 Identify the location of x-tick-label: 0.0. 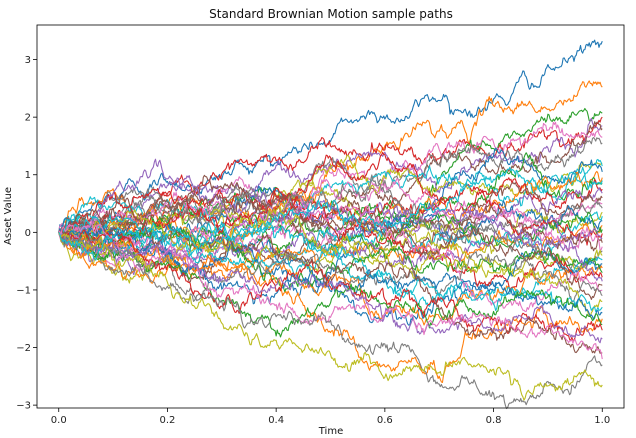
(59, 420).